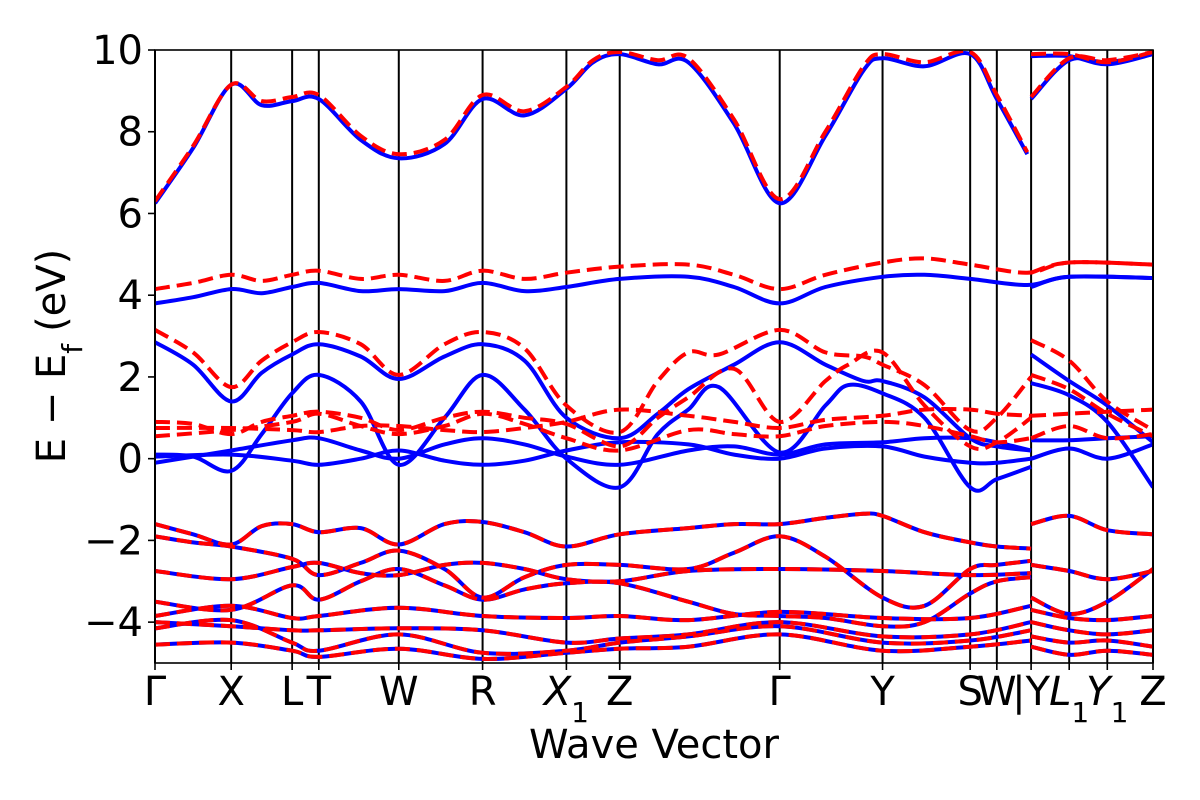 The height and width of the screenshot is (800, 1200). What do you see at coordinates (292, 692) in the screenshot?
I see `x-tick-label-2: L` at bounding box center [292, 692].